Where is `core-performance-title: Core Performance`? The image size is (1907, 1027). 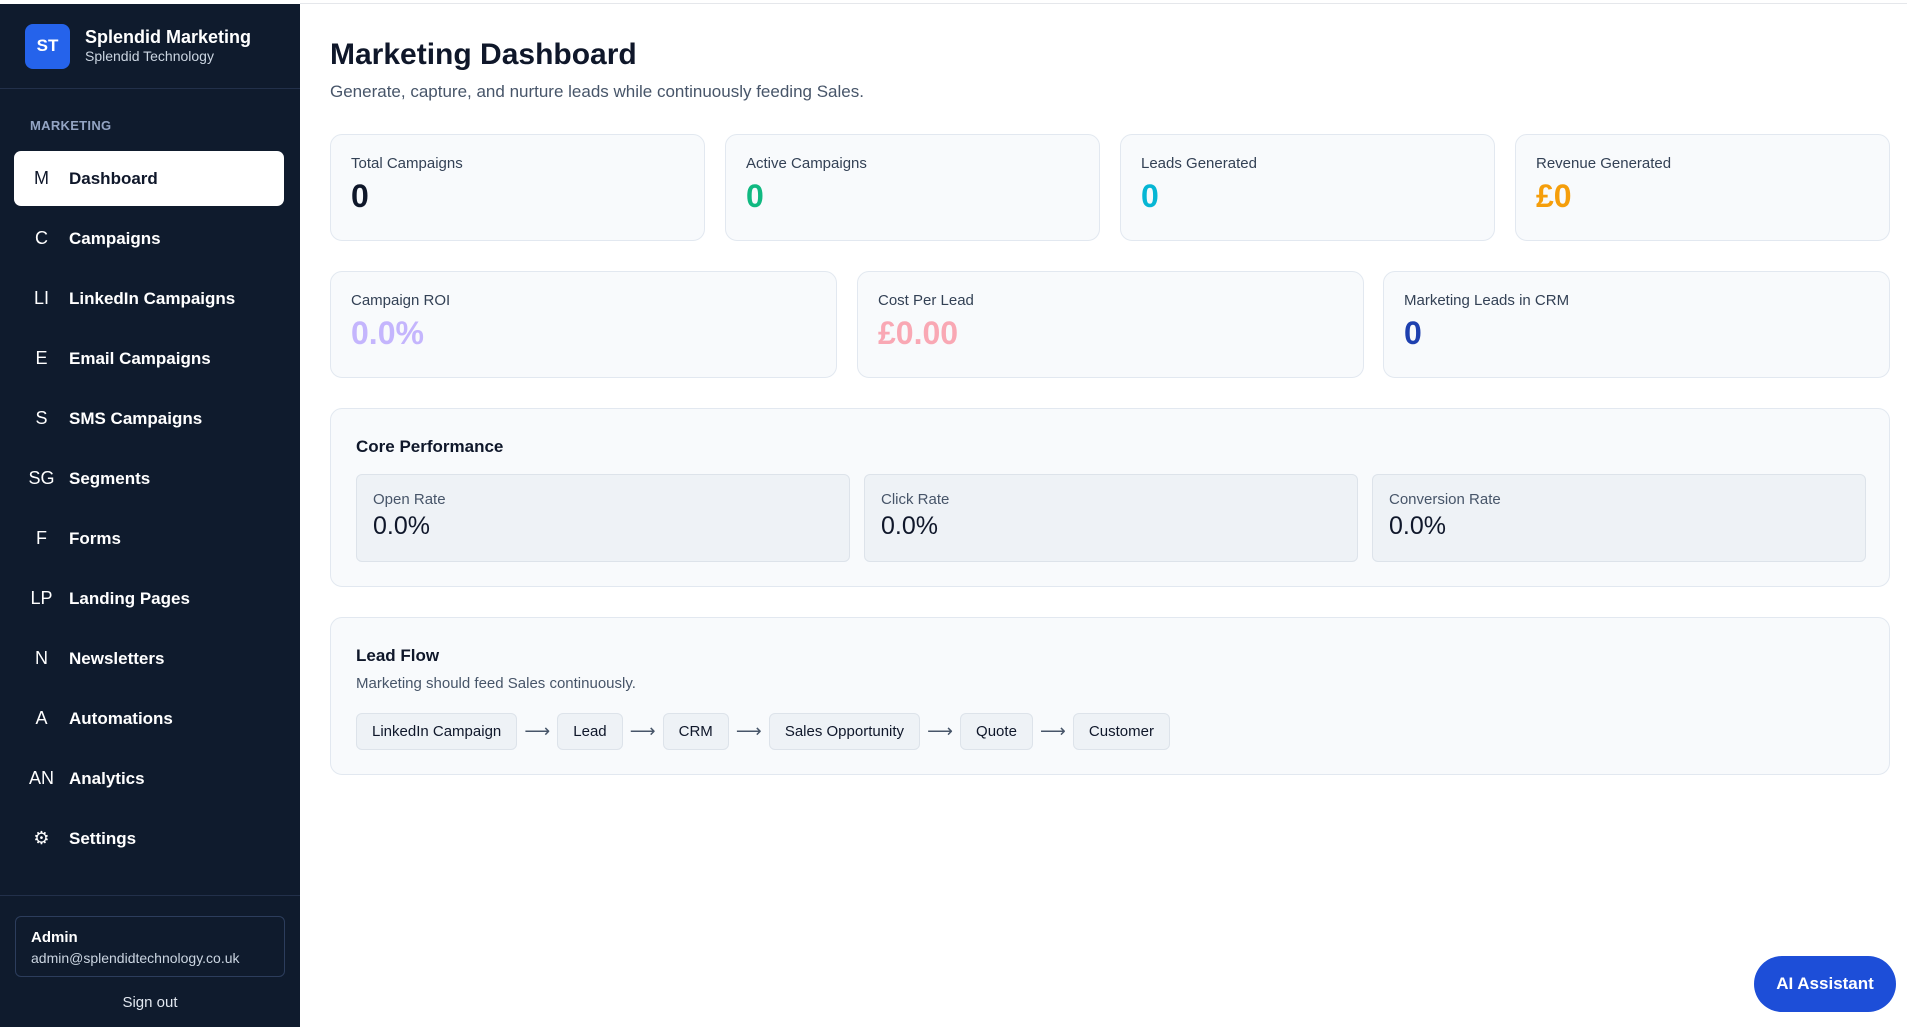
core-performance-title: Core Performance is located at coordinates (430, 446).